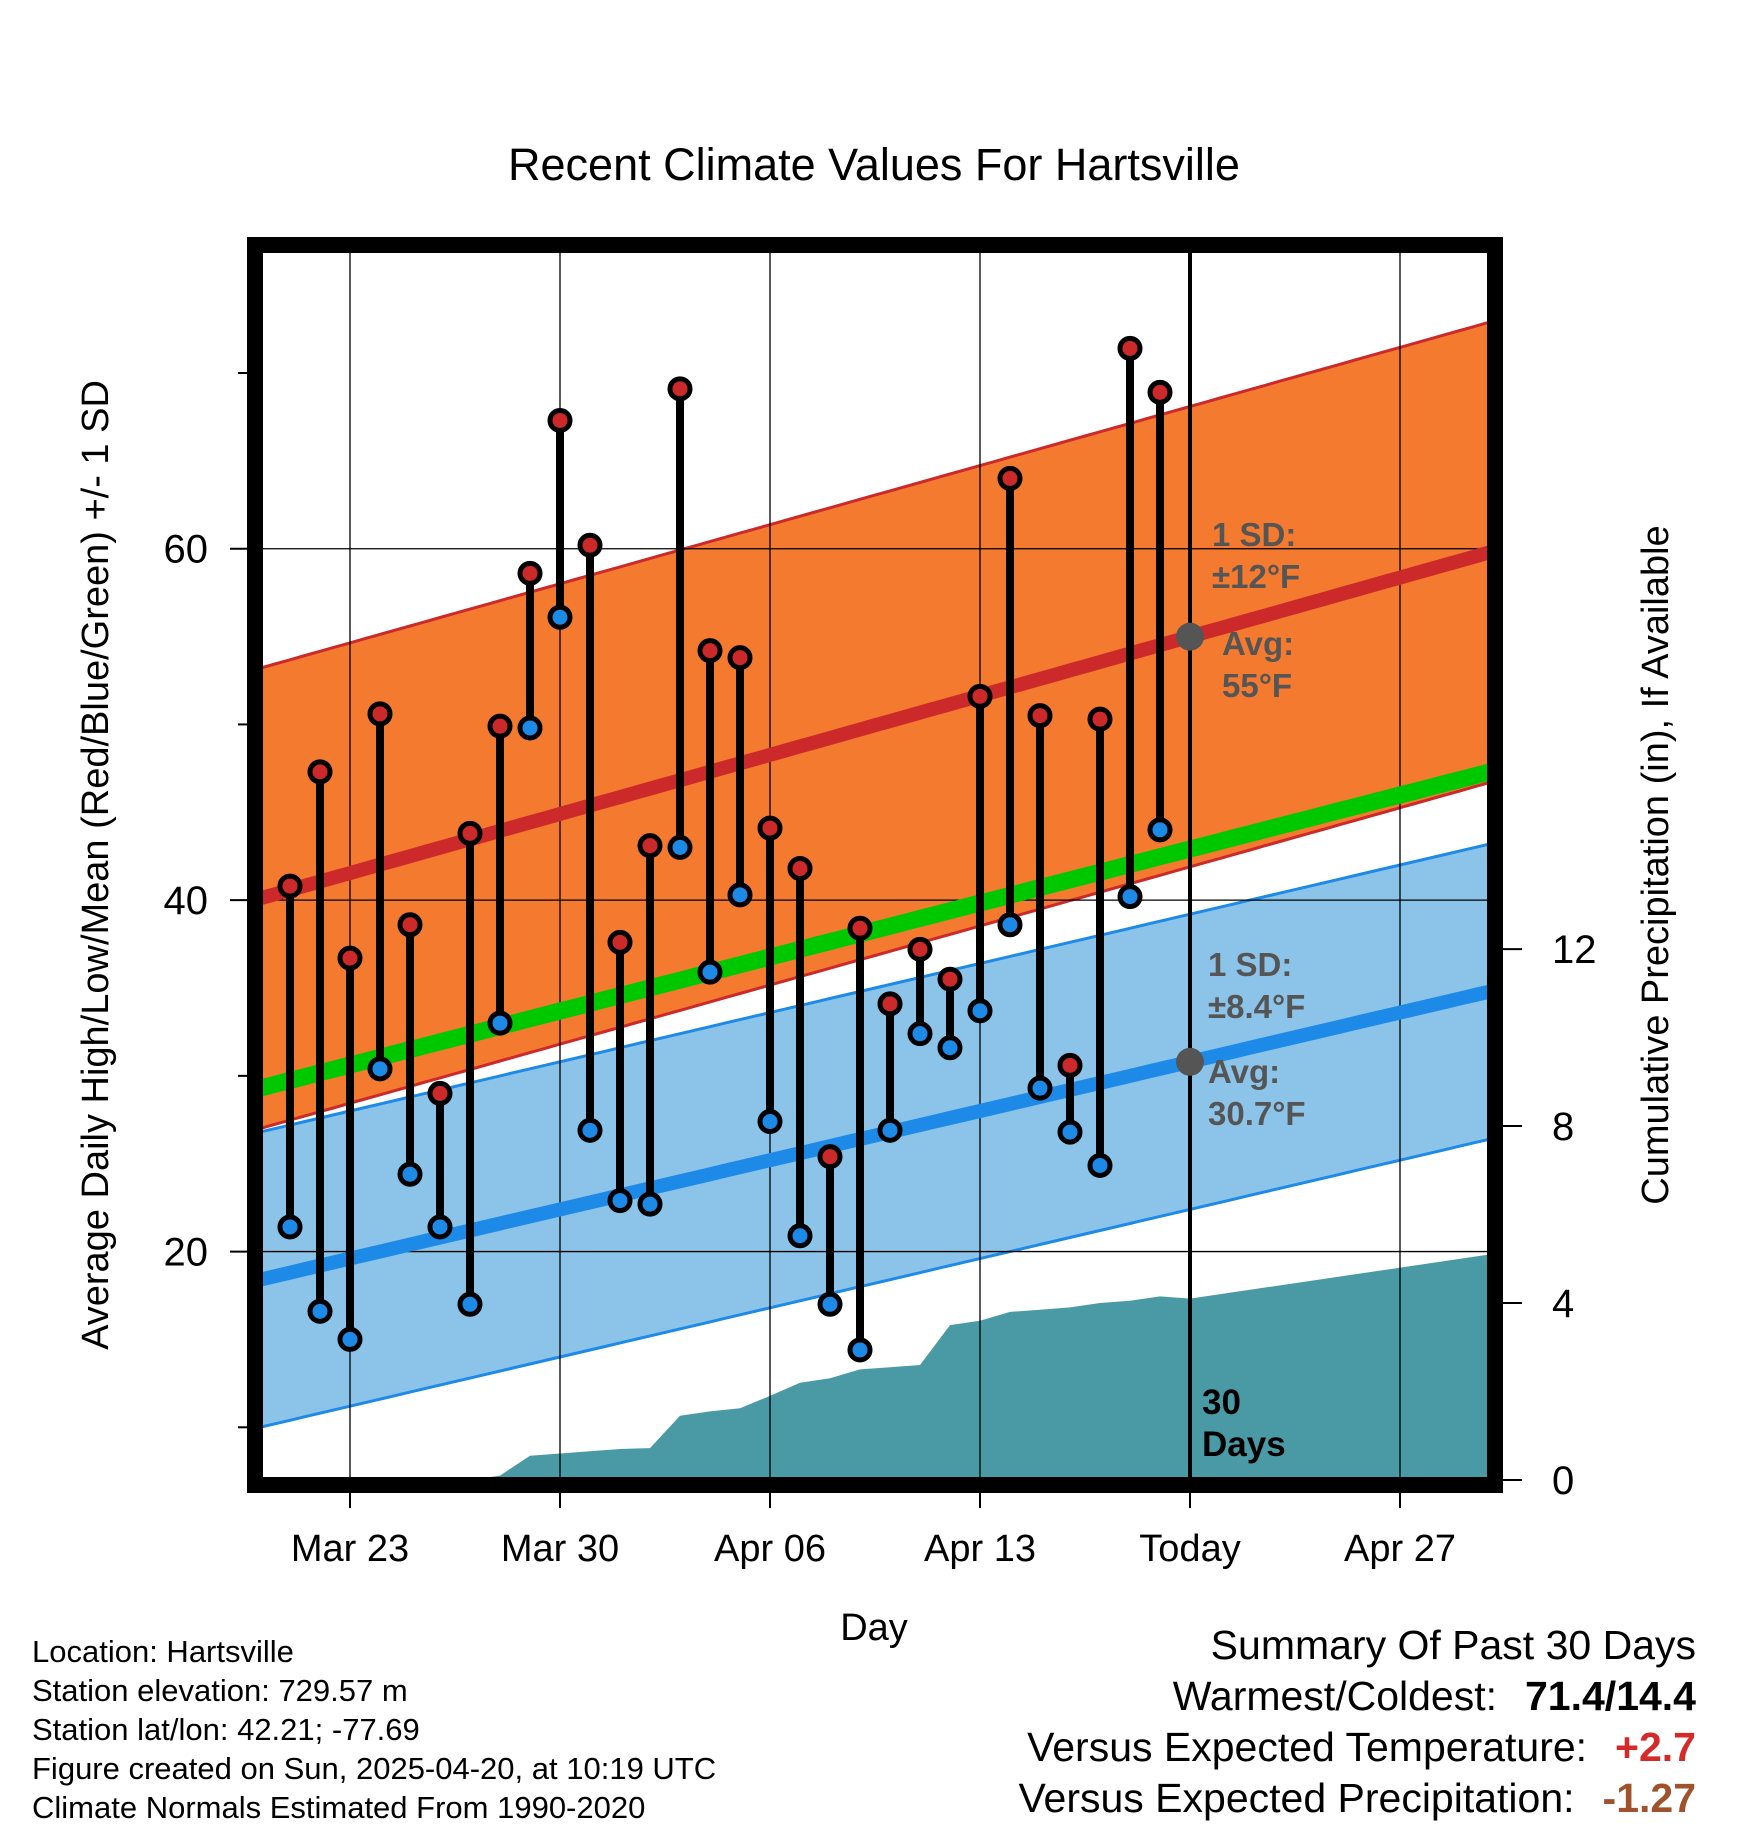  Describe the element at coordinates (163, 1651) in the screenshot. I see `location-text: Location: Hartsville` at that location.